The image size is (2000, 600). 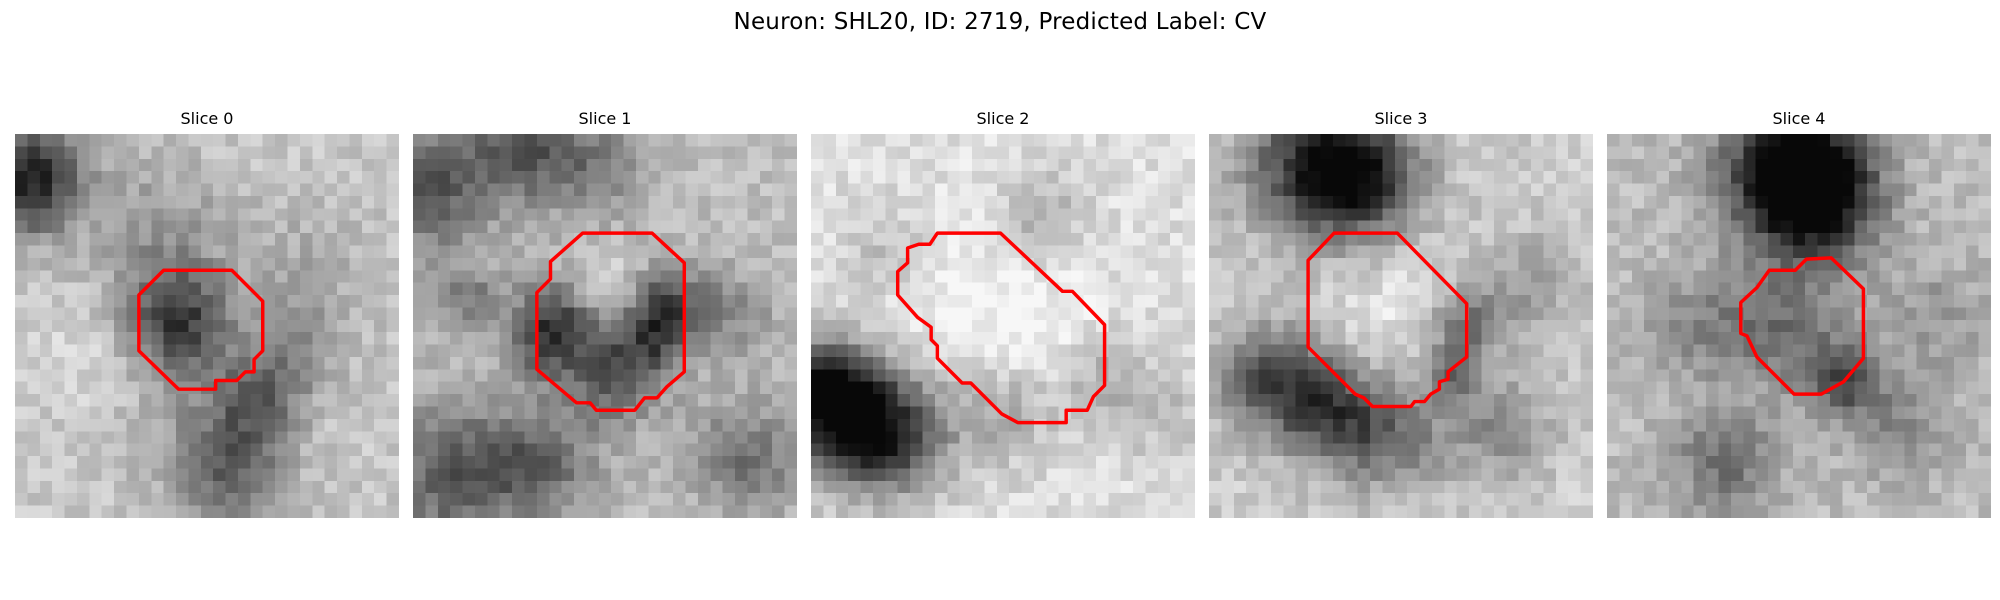 I want to click on slice-title-1: Slice 1, so click(x=605, y=118).